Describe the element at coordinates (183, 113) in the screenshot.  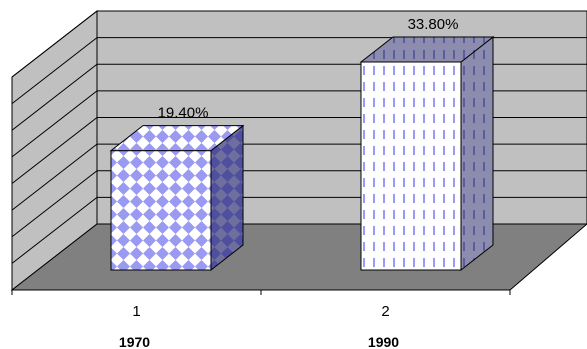
I see `data-label: 19.40%` at that location.